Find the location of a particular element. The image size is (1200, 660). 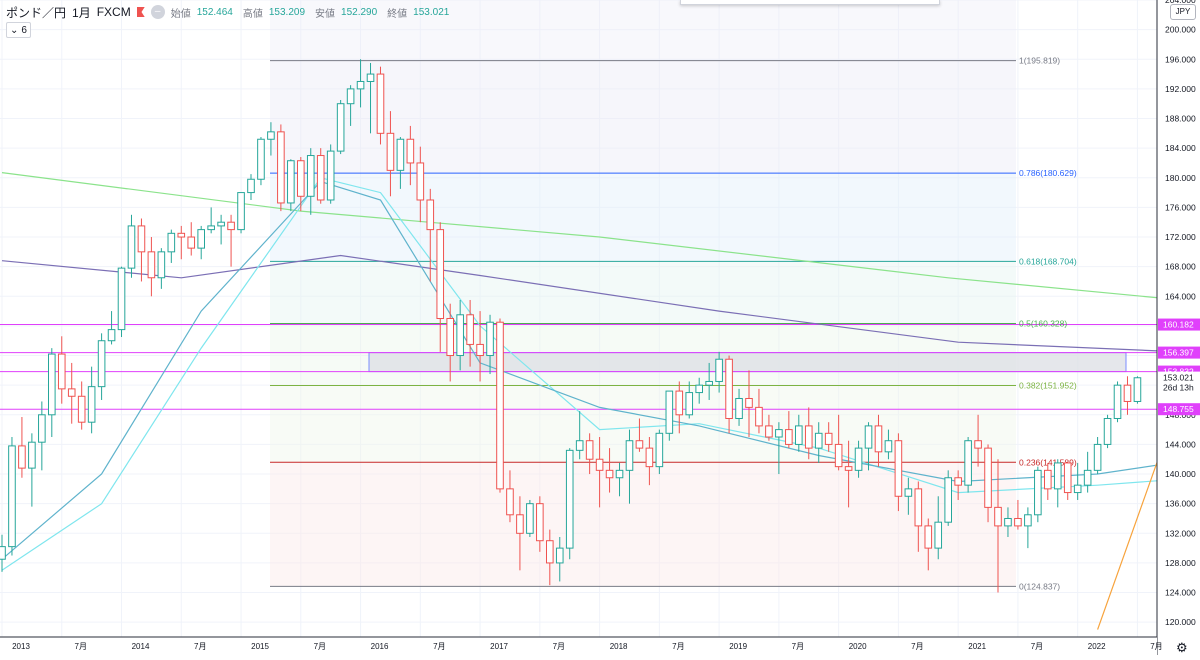

currency-badge: JPY is located at coordinates (1183, 12).